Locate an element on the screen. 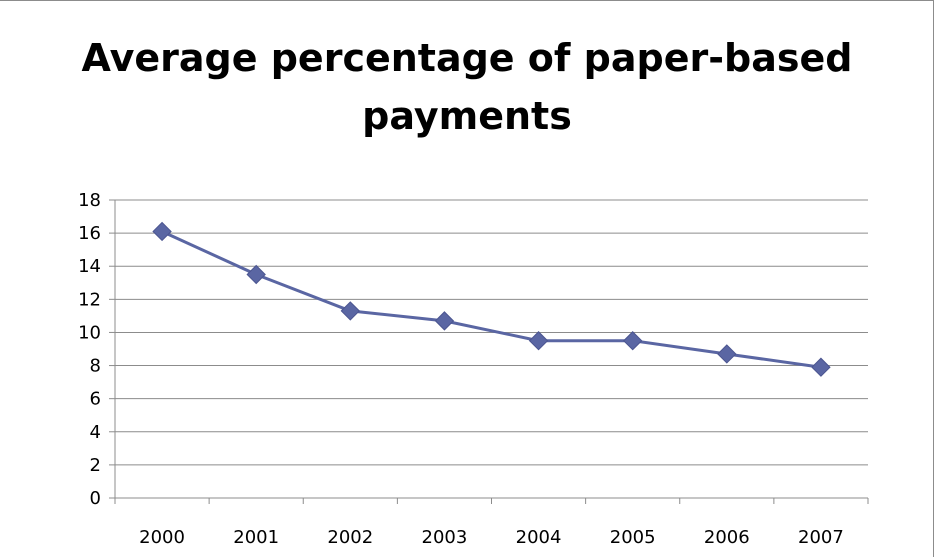 This screenshot has width=934, height=558. y-tick-label: 6 is located at coordinates (95, 399).